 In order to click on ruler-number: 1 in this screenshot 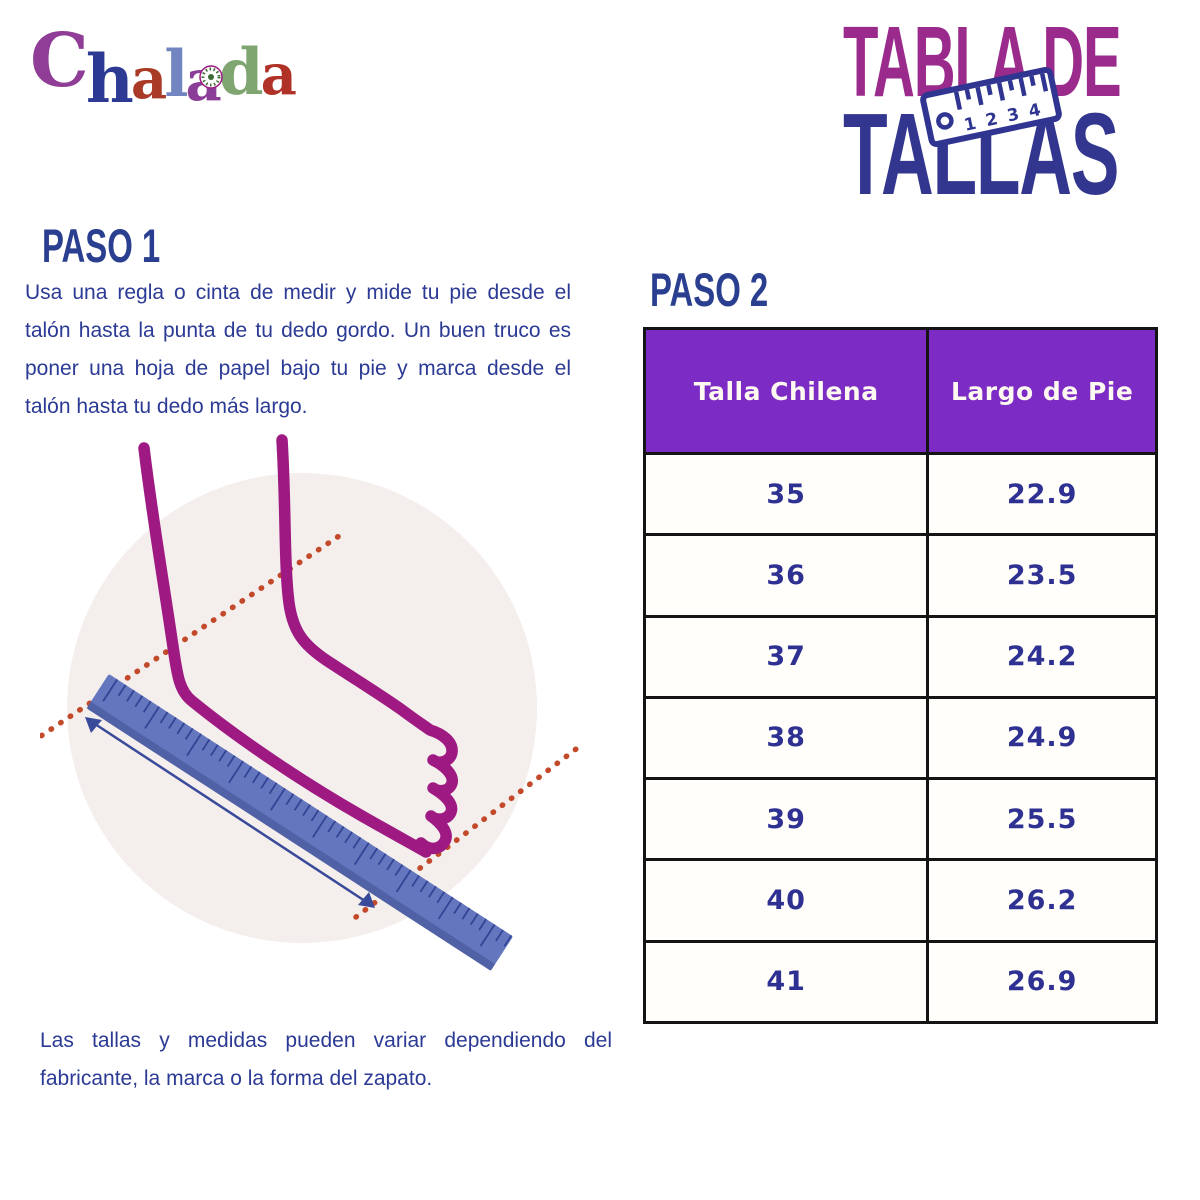, I will do `click(970, 125)`.